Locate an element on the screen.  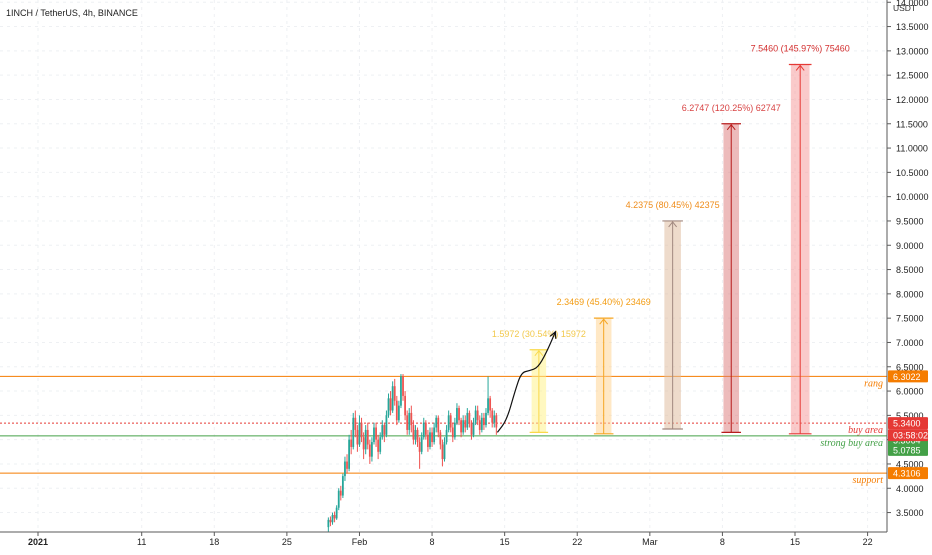
price-badge-label: 5.3400 is located at coordinates (907, 424).